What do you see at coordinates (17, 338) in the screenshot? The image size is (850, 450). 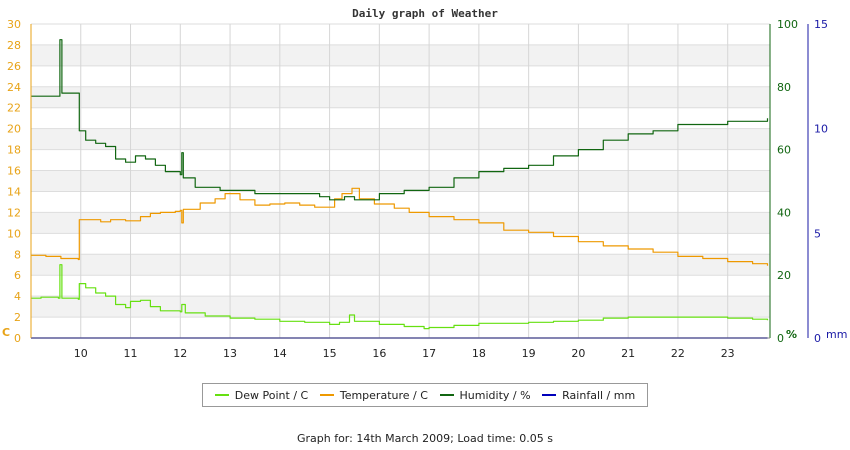 I see `left-tick-label: 0` at bounding box center [17, 338].